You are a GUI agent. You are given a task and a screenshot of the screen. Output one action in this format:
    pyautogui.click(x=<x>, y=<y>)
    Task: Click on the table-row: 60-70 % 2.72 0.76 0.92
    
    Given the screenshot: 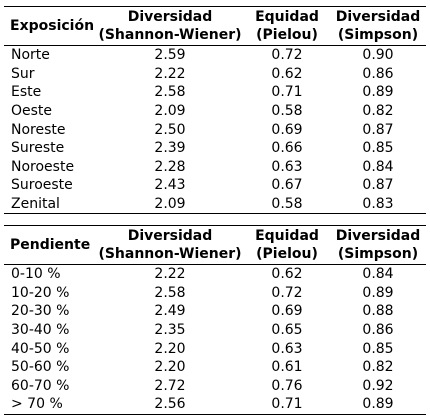 What is the action you would take?
    pyautogui.click(x=215, y=386)
    